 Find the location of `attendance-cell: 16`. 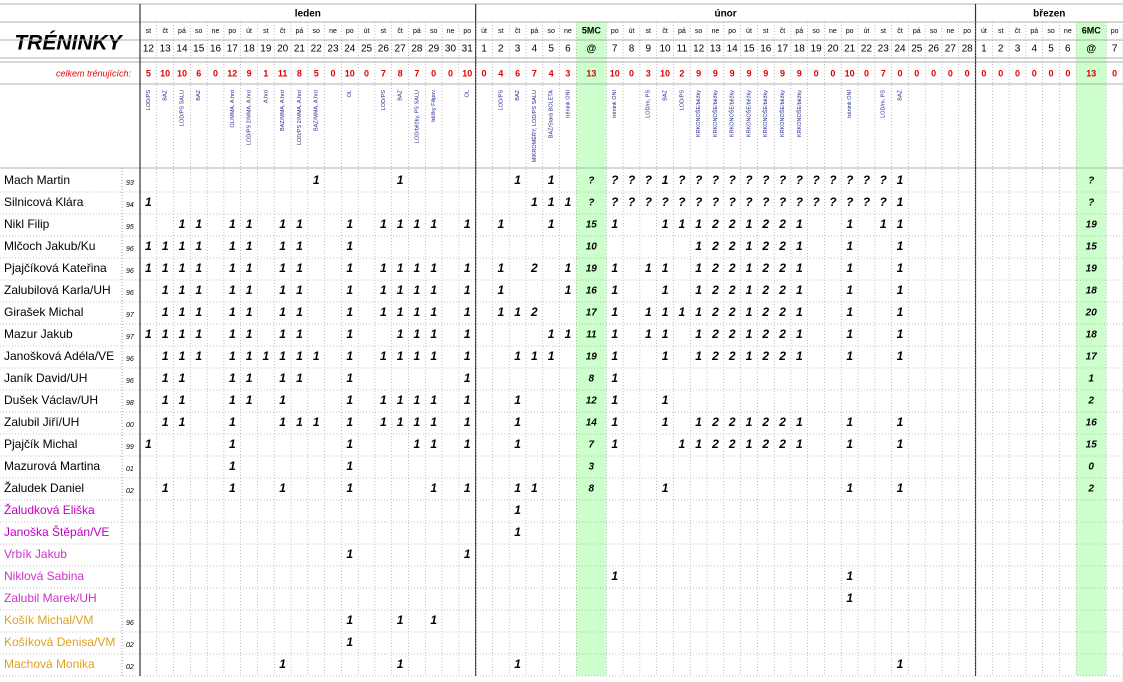

attendance-cell: 16 is located at coordinates (592, 291).